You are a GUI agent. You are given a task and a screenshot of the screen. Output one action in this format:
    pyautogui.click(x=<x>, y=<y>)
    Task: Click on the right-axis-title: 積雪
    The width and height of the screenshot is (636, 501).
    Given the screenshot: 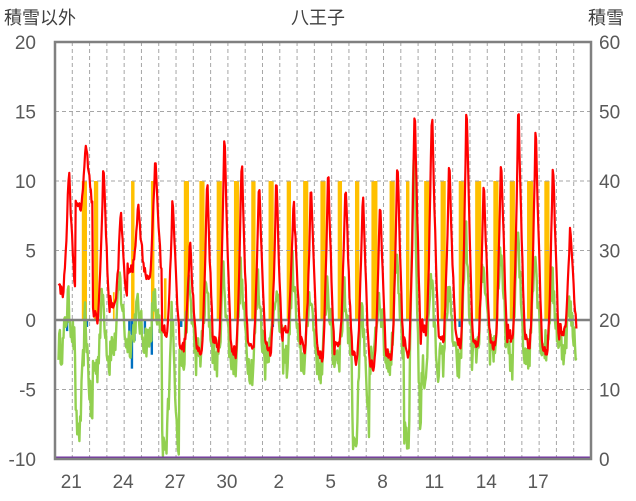 What is the action you would take?
    pyautogui.click(x=606, y=18)
    